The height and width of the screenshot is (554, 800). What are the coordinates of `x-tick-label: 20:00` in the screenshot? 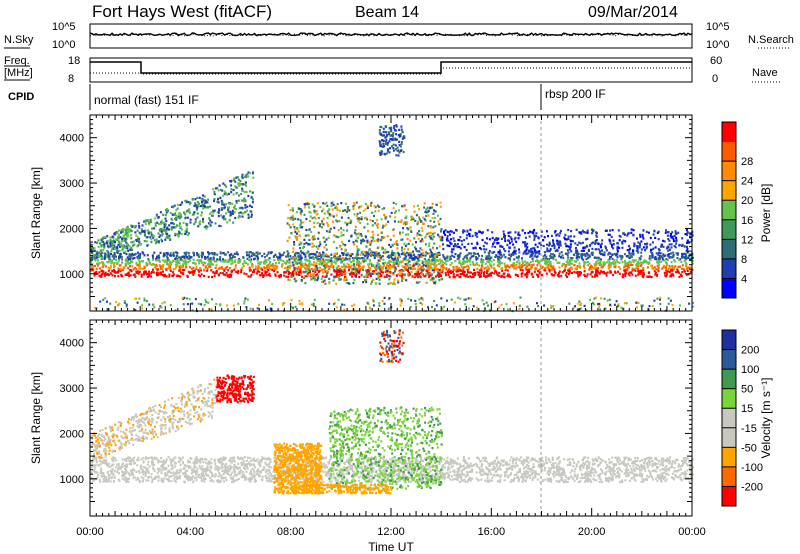 It's located at (592, 532).